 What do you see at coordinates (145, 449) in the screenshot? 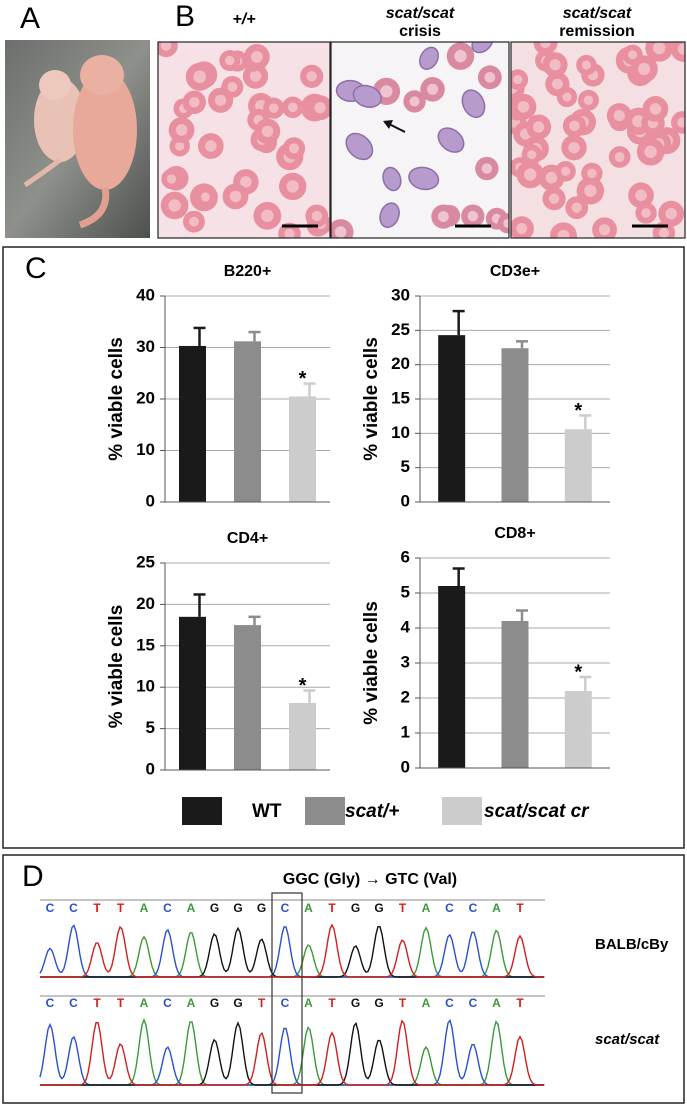
I see `y-tick-label: 10` at bounding box center [145, 449].